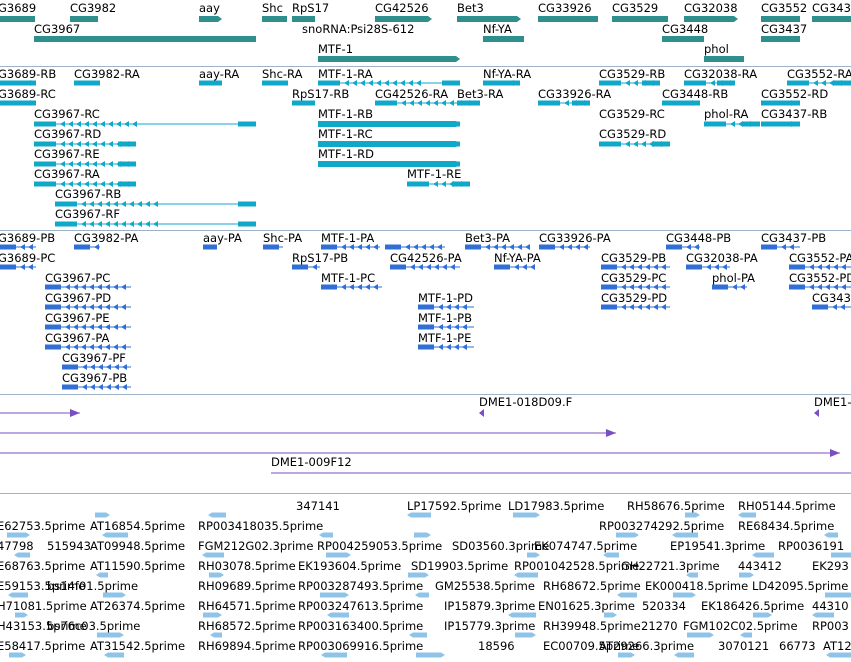 This screenshot has height=662, width=851. Describe the element at coordinates (138, 546) in the screenshot. I see `est-label: AT09948.5prime` at that location.